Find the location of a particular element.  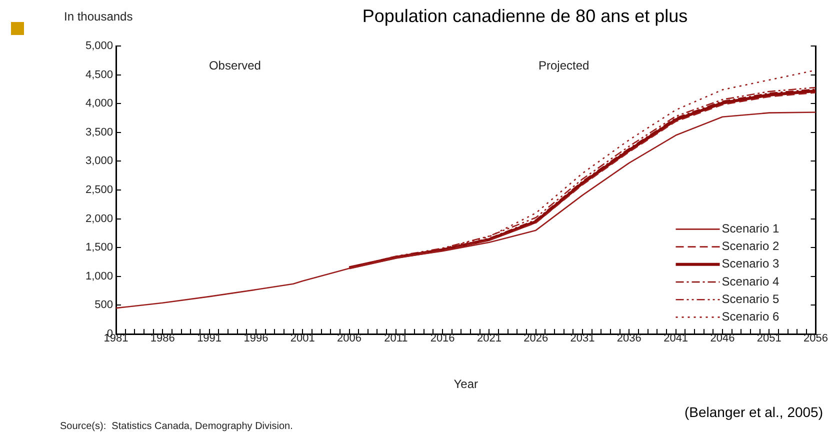

annotation: Projected is located at coordinates (564, 65).